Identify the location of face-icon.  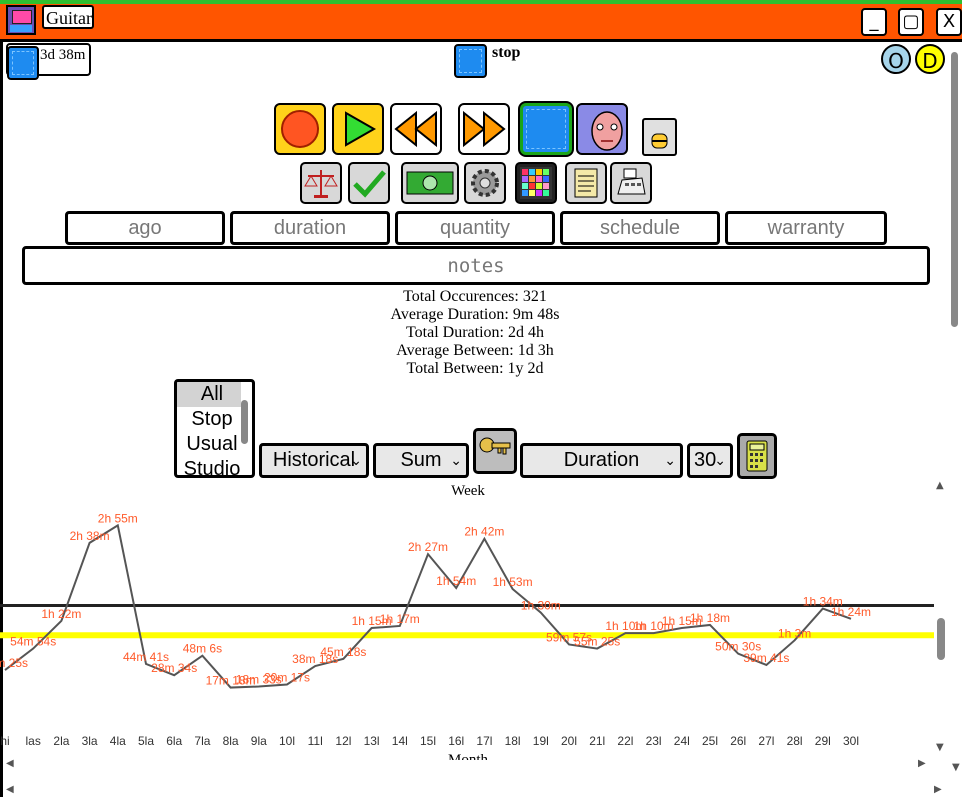
(607, 131).